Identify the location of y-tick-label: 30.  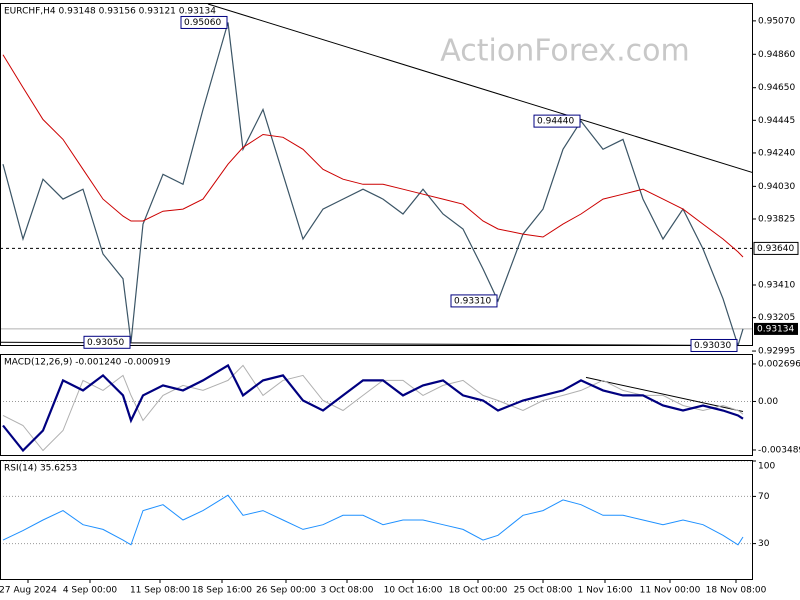
(764, 544).